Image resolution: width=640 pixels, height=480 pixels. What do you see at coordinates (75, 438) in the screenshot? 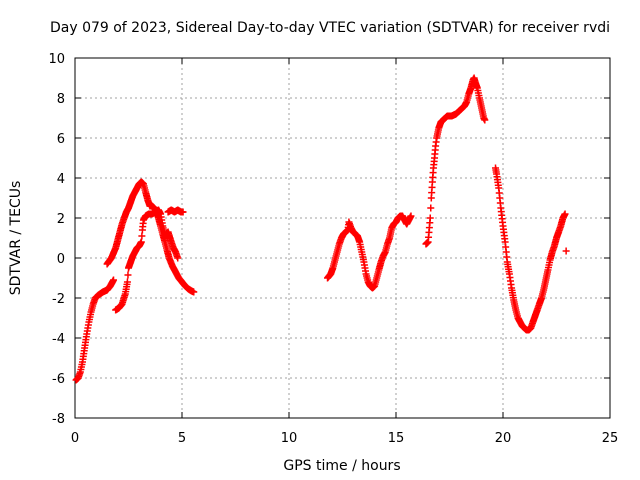
I see `x-tick-label: 0` at bounding box center [75, 438].